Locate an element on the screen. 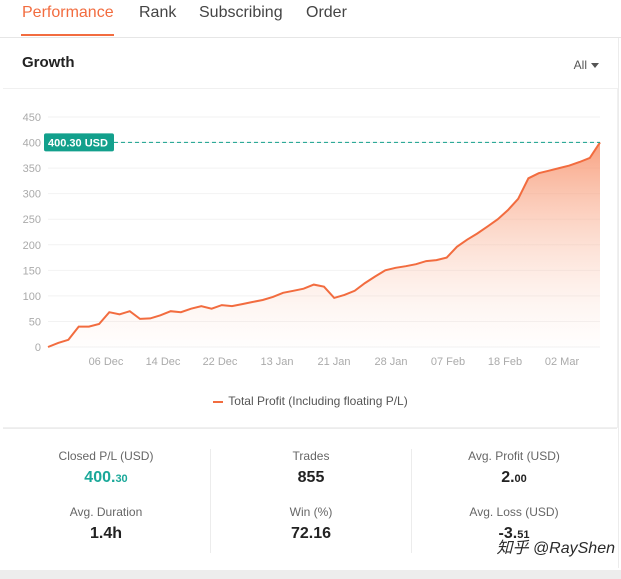 The height and width of the screenshot is (579, 621). legend-label: Total Profit (Including floating P/L) is located at coordinates (318, 401).